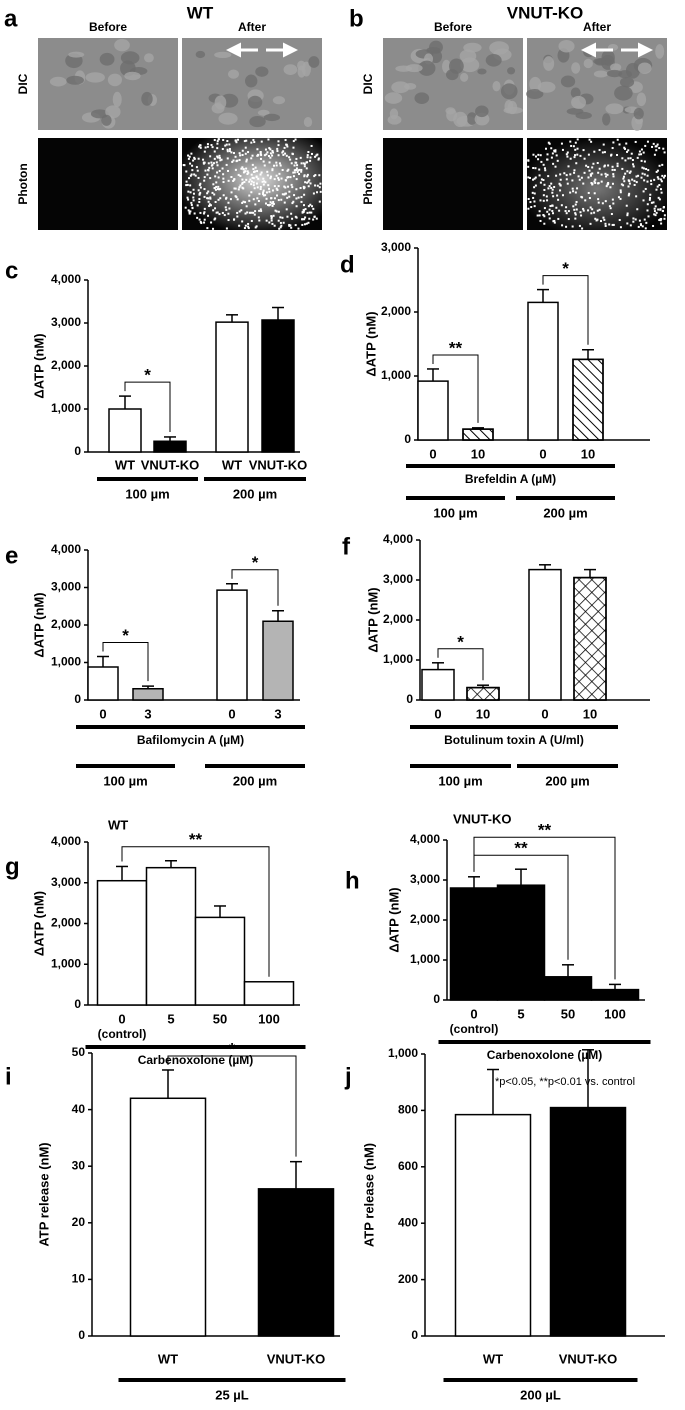 The image size is (685, 1410). Describe the element at coordinates (170, 464) in the screenshot. I see `x-tick-label: VNUT-KO` at that location.